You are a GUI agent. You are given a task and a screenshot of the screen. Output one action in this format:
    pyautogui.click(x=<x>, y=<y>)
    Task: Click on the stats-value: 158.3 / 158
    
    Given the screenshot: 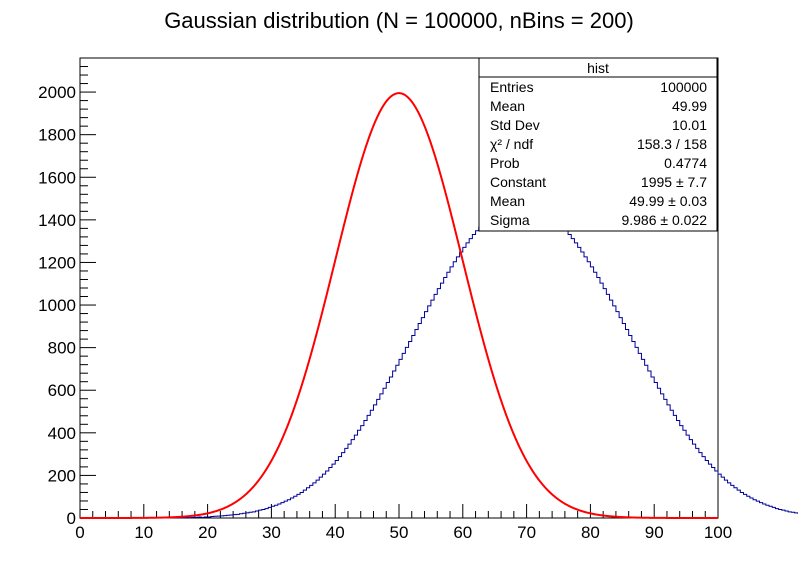 What is the action you would take?
    pyautogui.click(x=672, y=144)
    